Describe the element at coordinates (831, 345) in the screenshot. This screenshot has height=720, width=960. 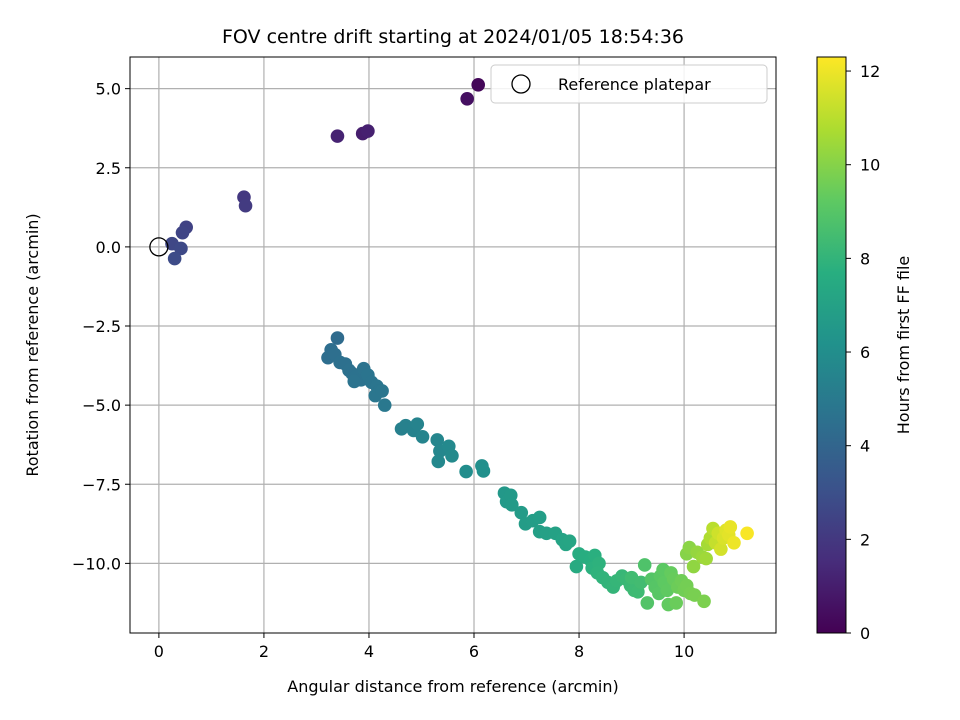
I see `colorbar-gradient` at that location.